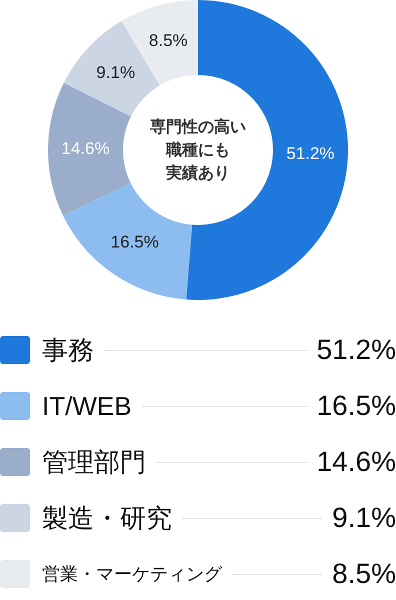  I want to click on data-label: 9.1%, so click(116, 72).